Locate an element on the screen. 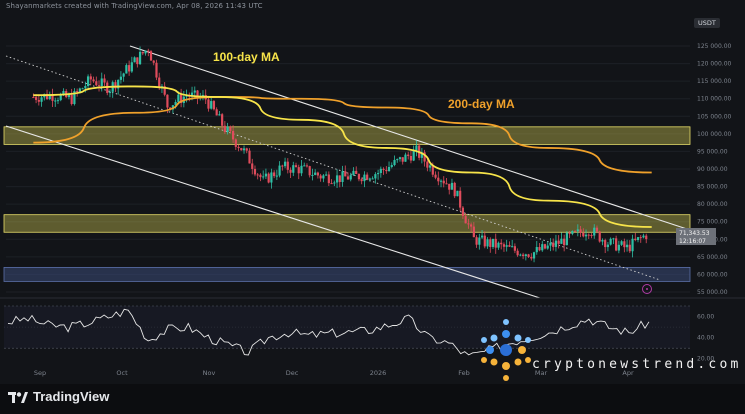 The image size is (745, 414). currency-badge: USDT is located at coordinates (707, 23).